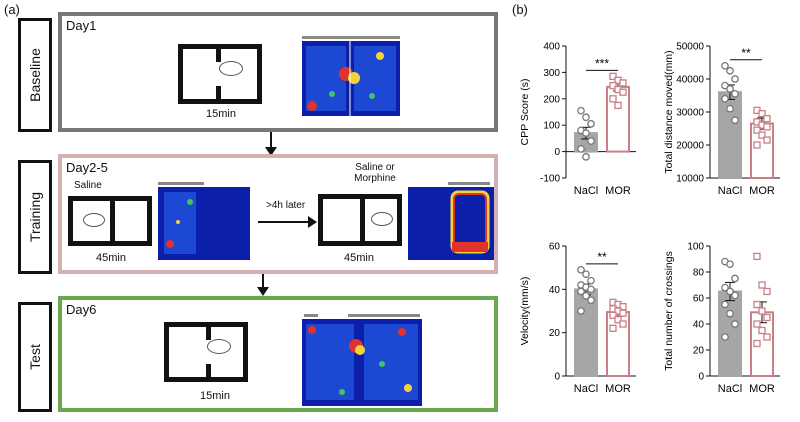  I want to click on baseline-tag: Baseline, so click(35, 75).